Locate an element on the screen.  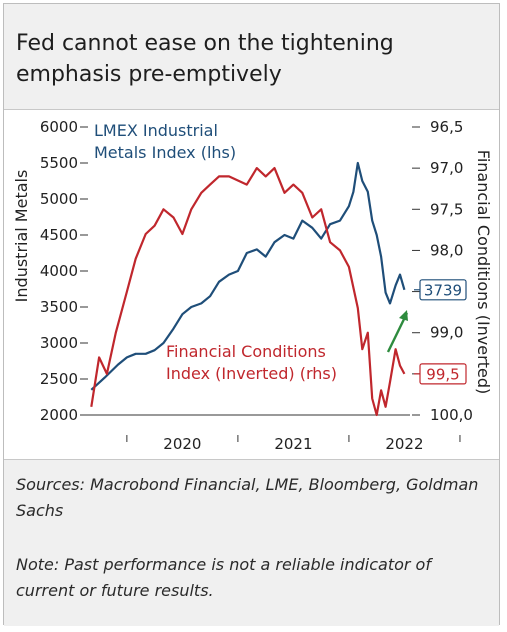
lmex-series-label-line: Metals Index (lhs) is located at coordinates (165, 152).